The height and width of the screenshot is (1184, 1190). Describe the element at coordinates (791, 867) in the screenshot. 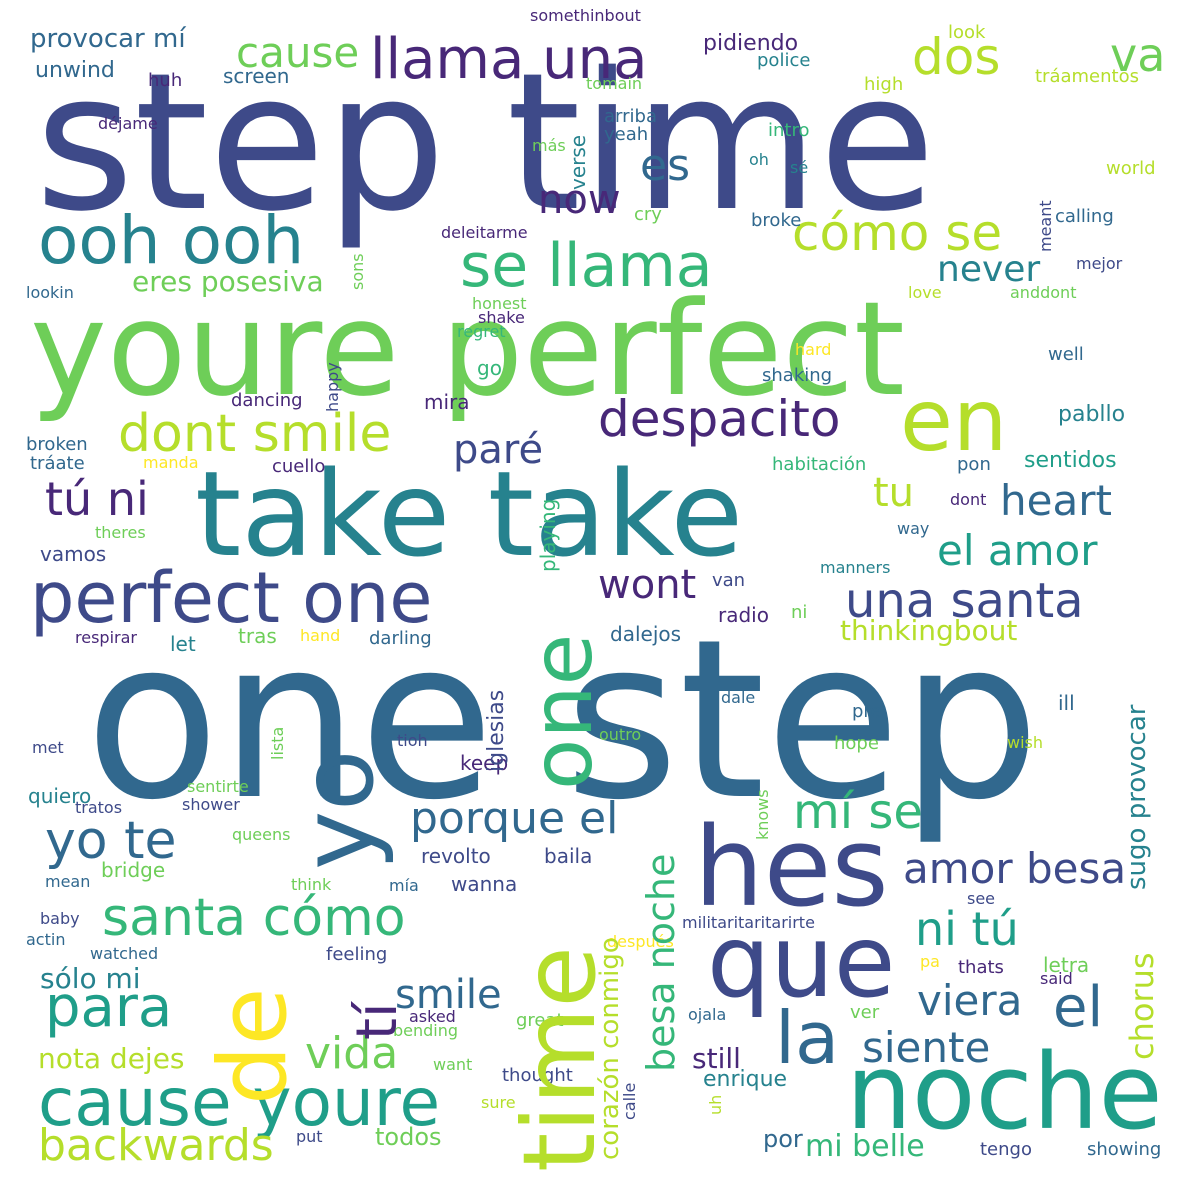

I see `word-hes: hes` at that location.